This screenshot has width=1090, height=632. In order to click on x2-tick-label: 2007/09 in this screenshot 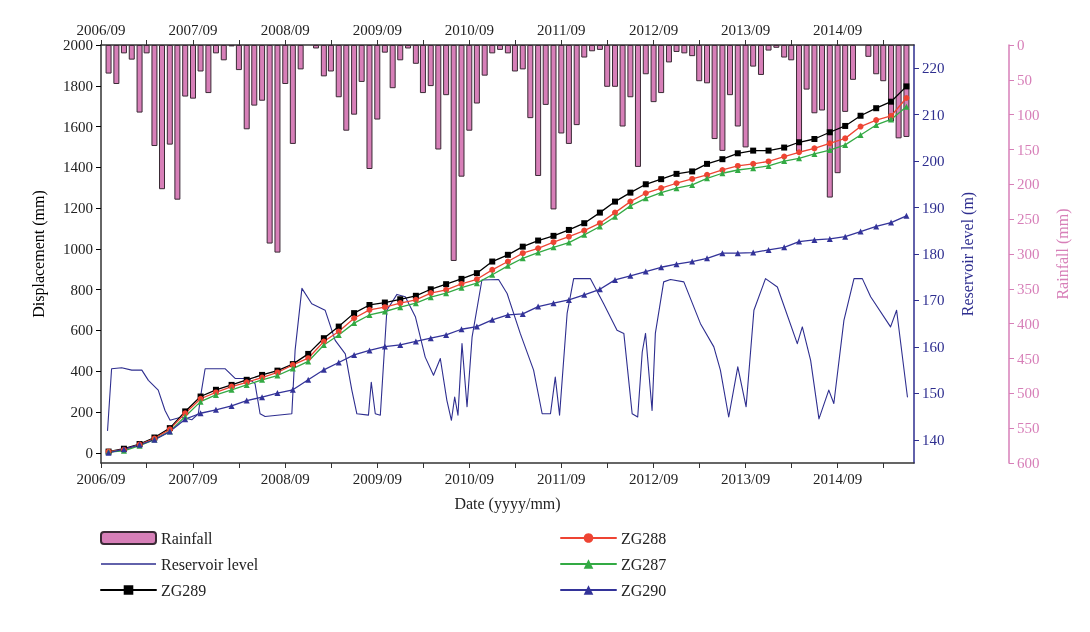, I will do `click(193, 29)`.